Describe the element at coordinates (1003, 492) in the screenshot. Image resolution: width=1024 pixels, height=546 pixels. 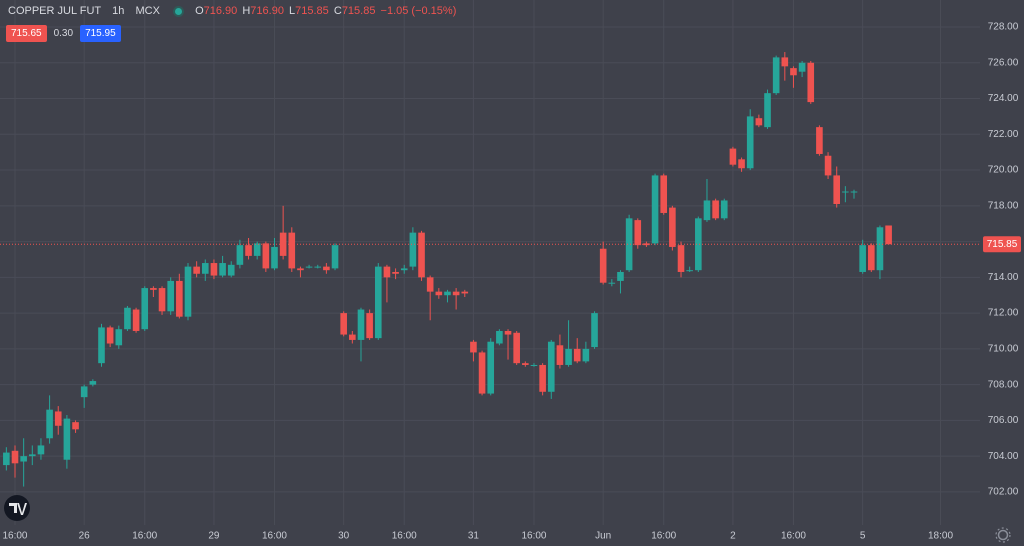
I see `y-tick-label: 702.00` at that location.